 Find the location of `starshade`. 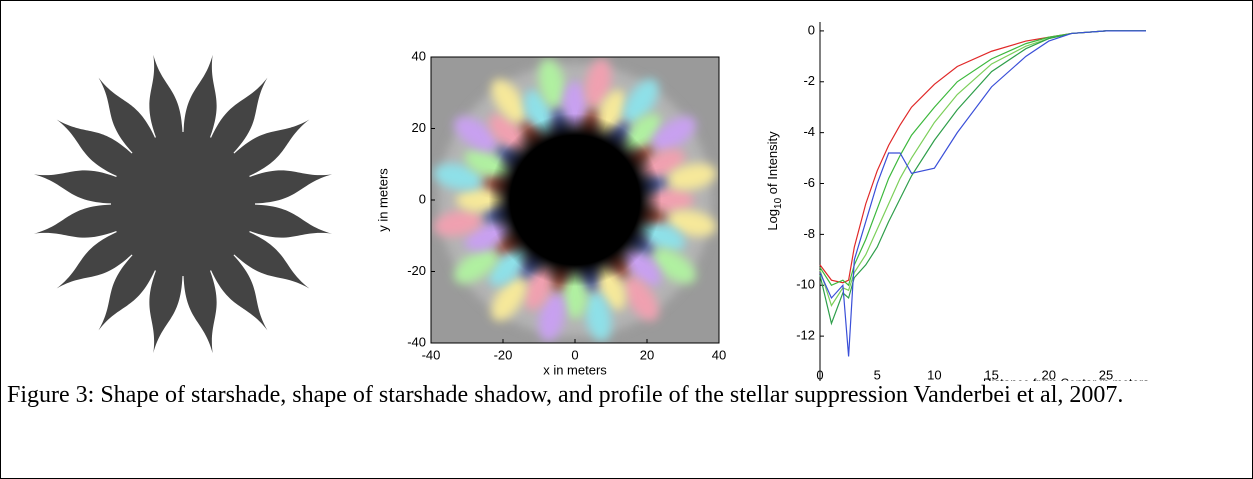

starshade is located at coordinates (183, 204).